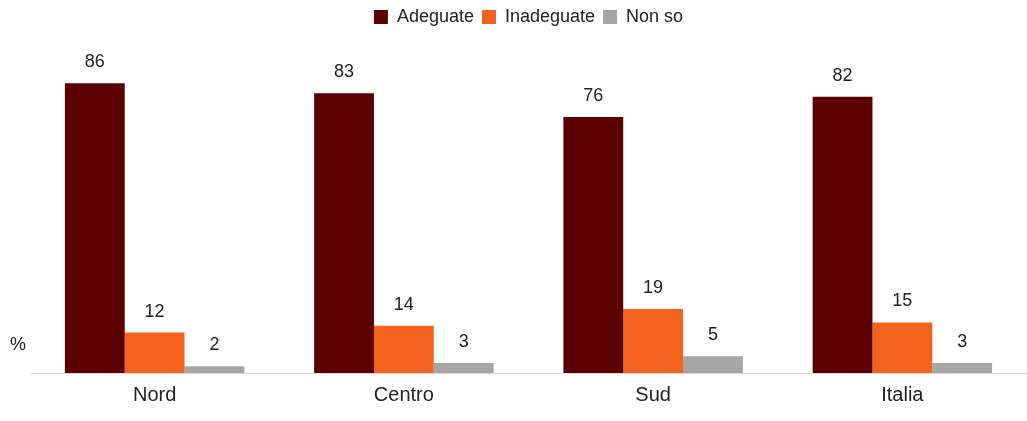  What do you see at coordinates (712, 334) in the screenshot?
I see `data-label: 5` at bounding box center [712, 334].